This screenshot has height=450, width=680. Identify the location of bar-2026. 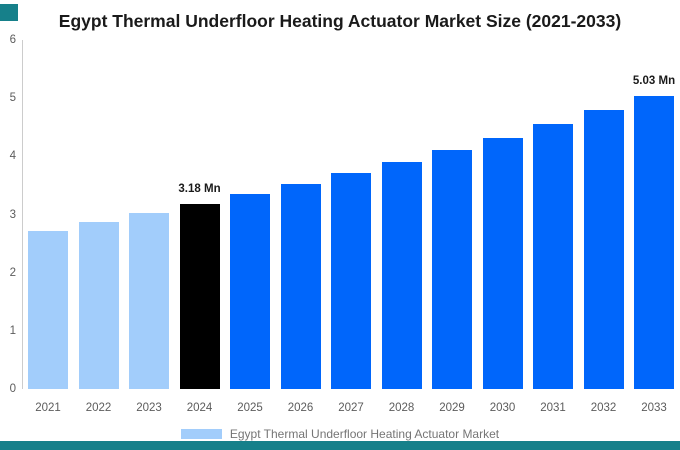
(300, 286).